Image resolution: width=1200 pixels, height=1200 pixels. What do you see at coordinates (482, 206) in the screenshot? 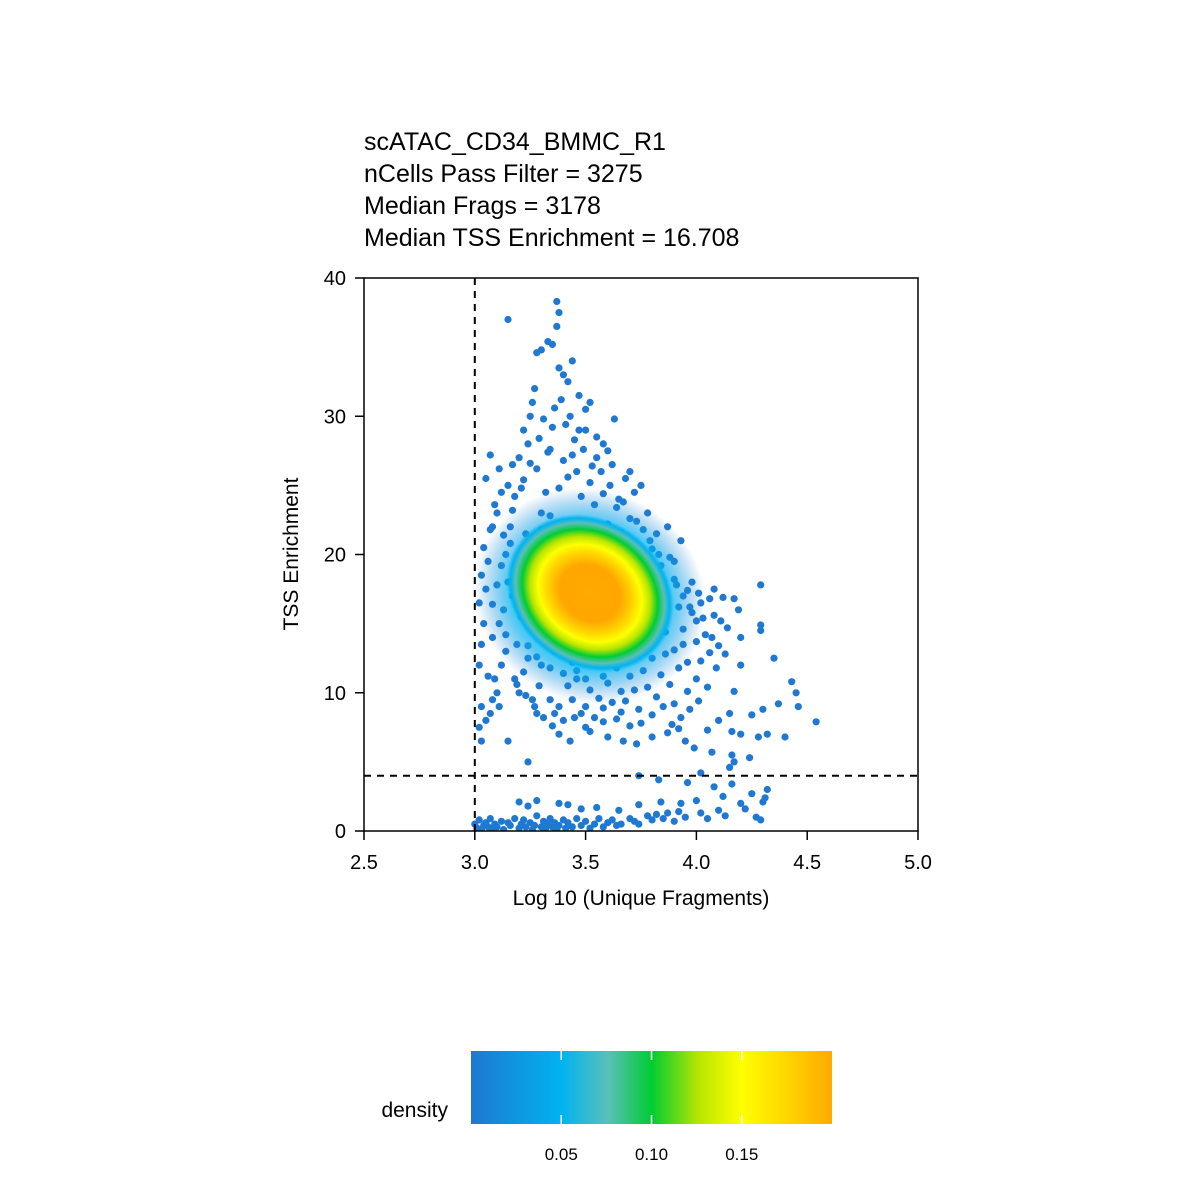
I see `chart-title-line-3: Median Frags = 3178` at bounding box center [482, 206].